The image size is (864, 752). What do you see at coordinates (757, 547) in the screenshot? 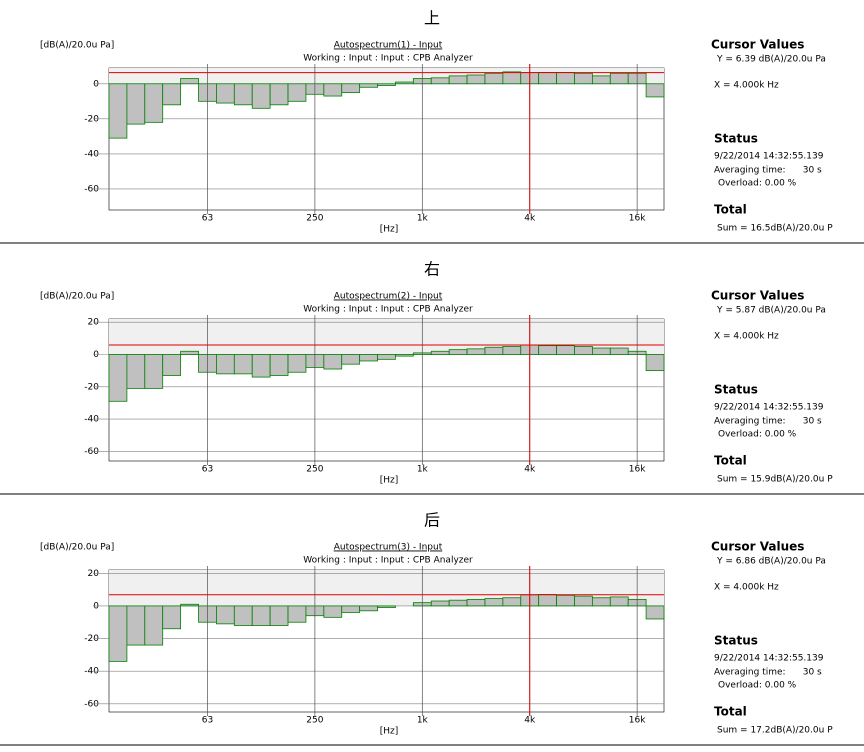
I see `cursor-title: Cursor Values` at bounding box center [757, 547].